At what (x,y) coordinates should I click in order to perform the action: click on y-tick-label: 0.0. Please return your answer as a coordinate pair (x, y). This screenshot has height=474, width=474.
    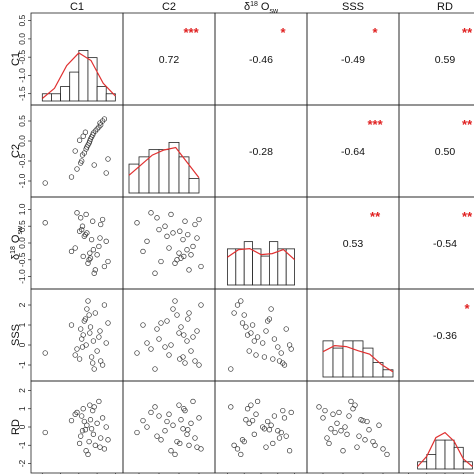
    Looking at the image, I should click on (22, 39).